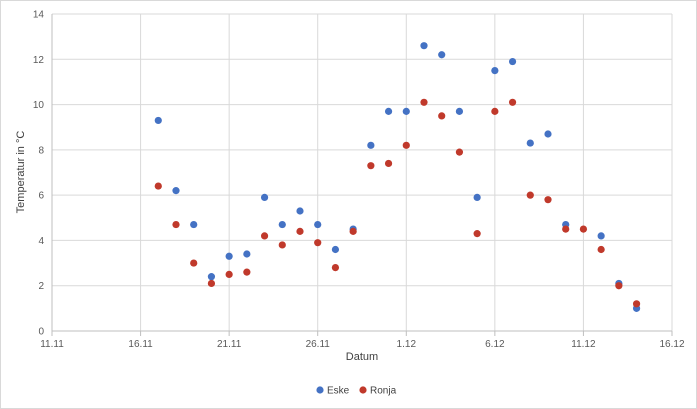 The width and height of the screenshot is (697, 409). I want to click on y-tick-label: 12, so click(39, 60).